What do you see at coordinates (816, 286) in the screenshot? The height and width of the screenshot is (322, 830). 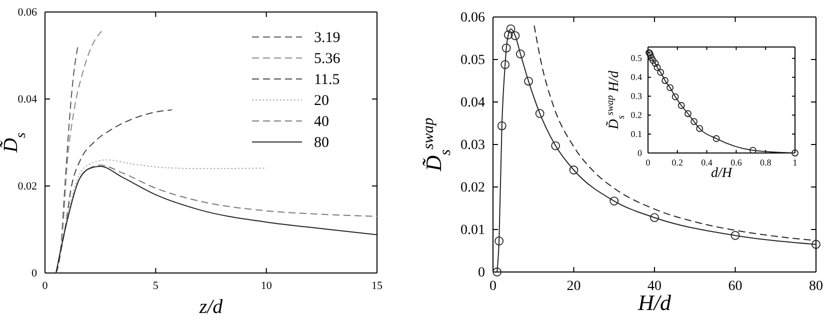 I see `x-tick-label: 80` at bounding box center [816, 286].